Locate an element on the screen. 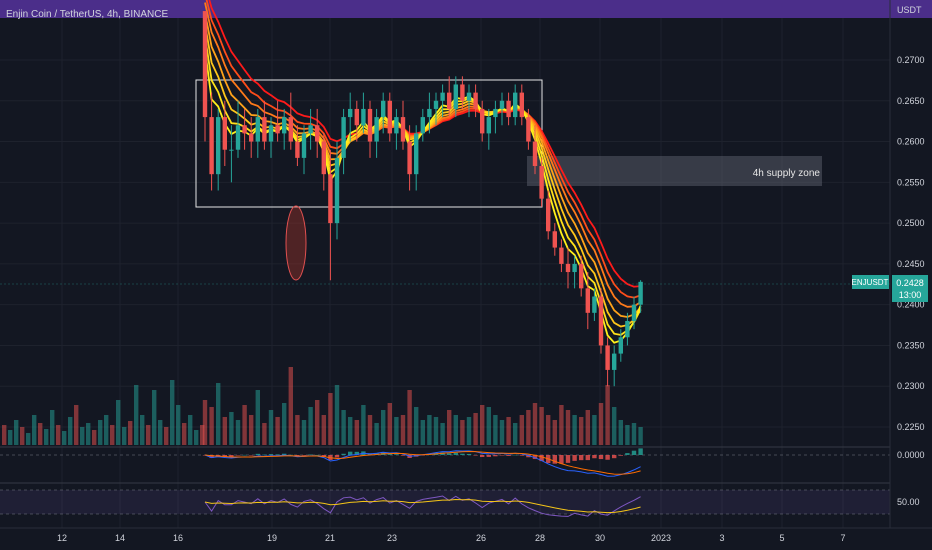 Image resolution: width=932 pixels, height=550 pixels. x-tick-label: 19 is located at coordinates (272, 538).